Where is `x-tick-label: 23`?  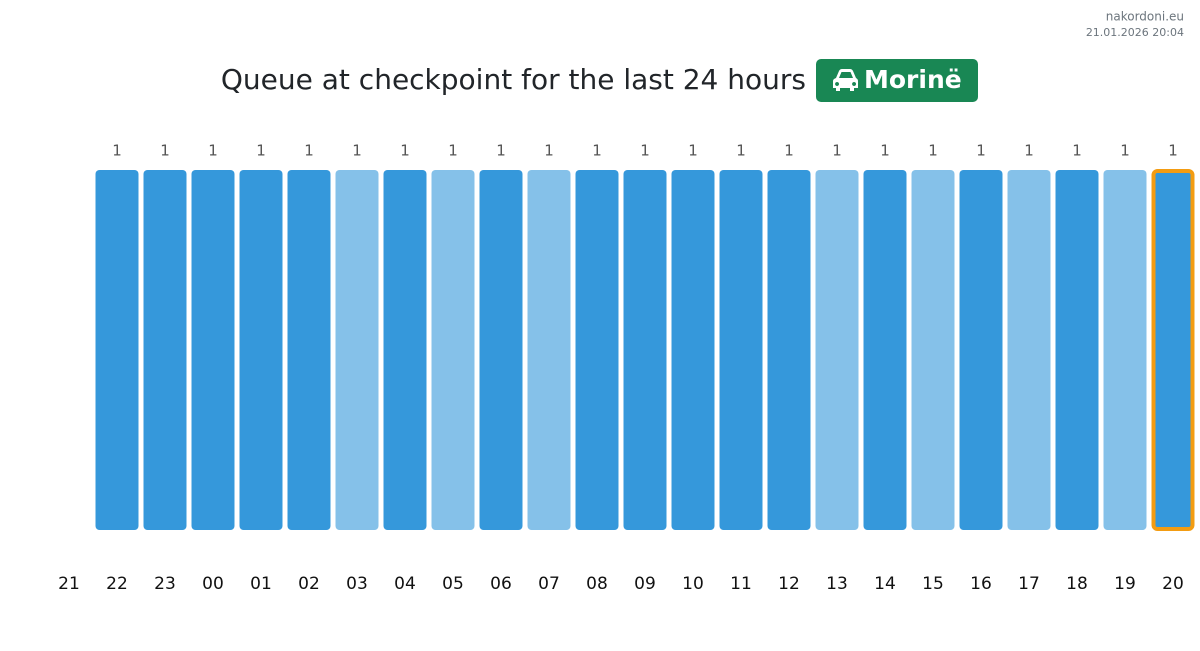 x-tick-label: 23 is located at coordinates (165, 584).